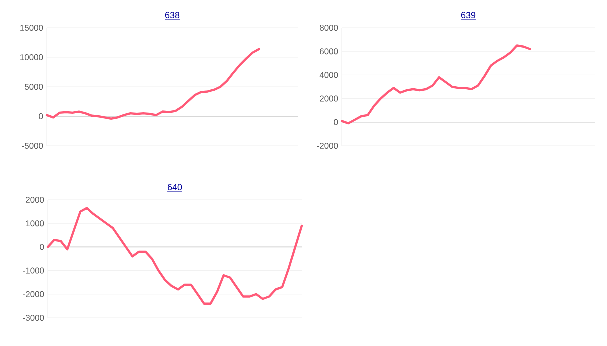 This screenshot has height=346, width=607. What do you see at coordinates (329, 75) in the screenshot?
I see `y-tick-label: 4000` at bounding box center [329, 75].